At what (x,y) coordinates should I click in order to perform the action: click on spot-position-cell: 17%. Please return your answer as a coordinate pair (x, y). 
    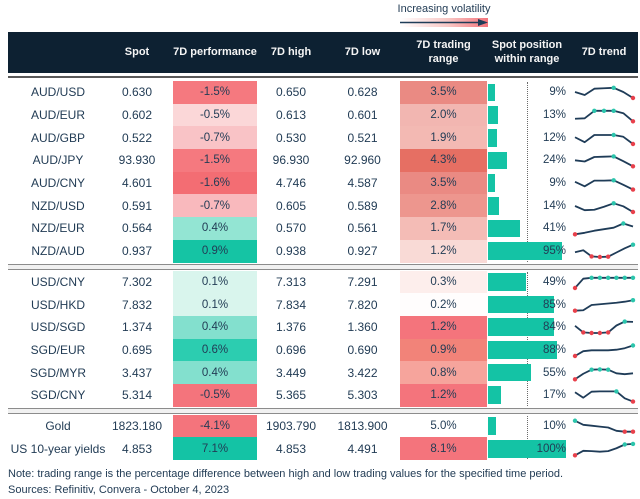
    Looking at the image, I should click on (527, 395).